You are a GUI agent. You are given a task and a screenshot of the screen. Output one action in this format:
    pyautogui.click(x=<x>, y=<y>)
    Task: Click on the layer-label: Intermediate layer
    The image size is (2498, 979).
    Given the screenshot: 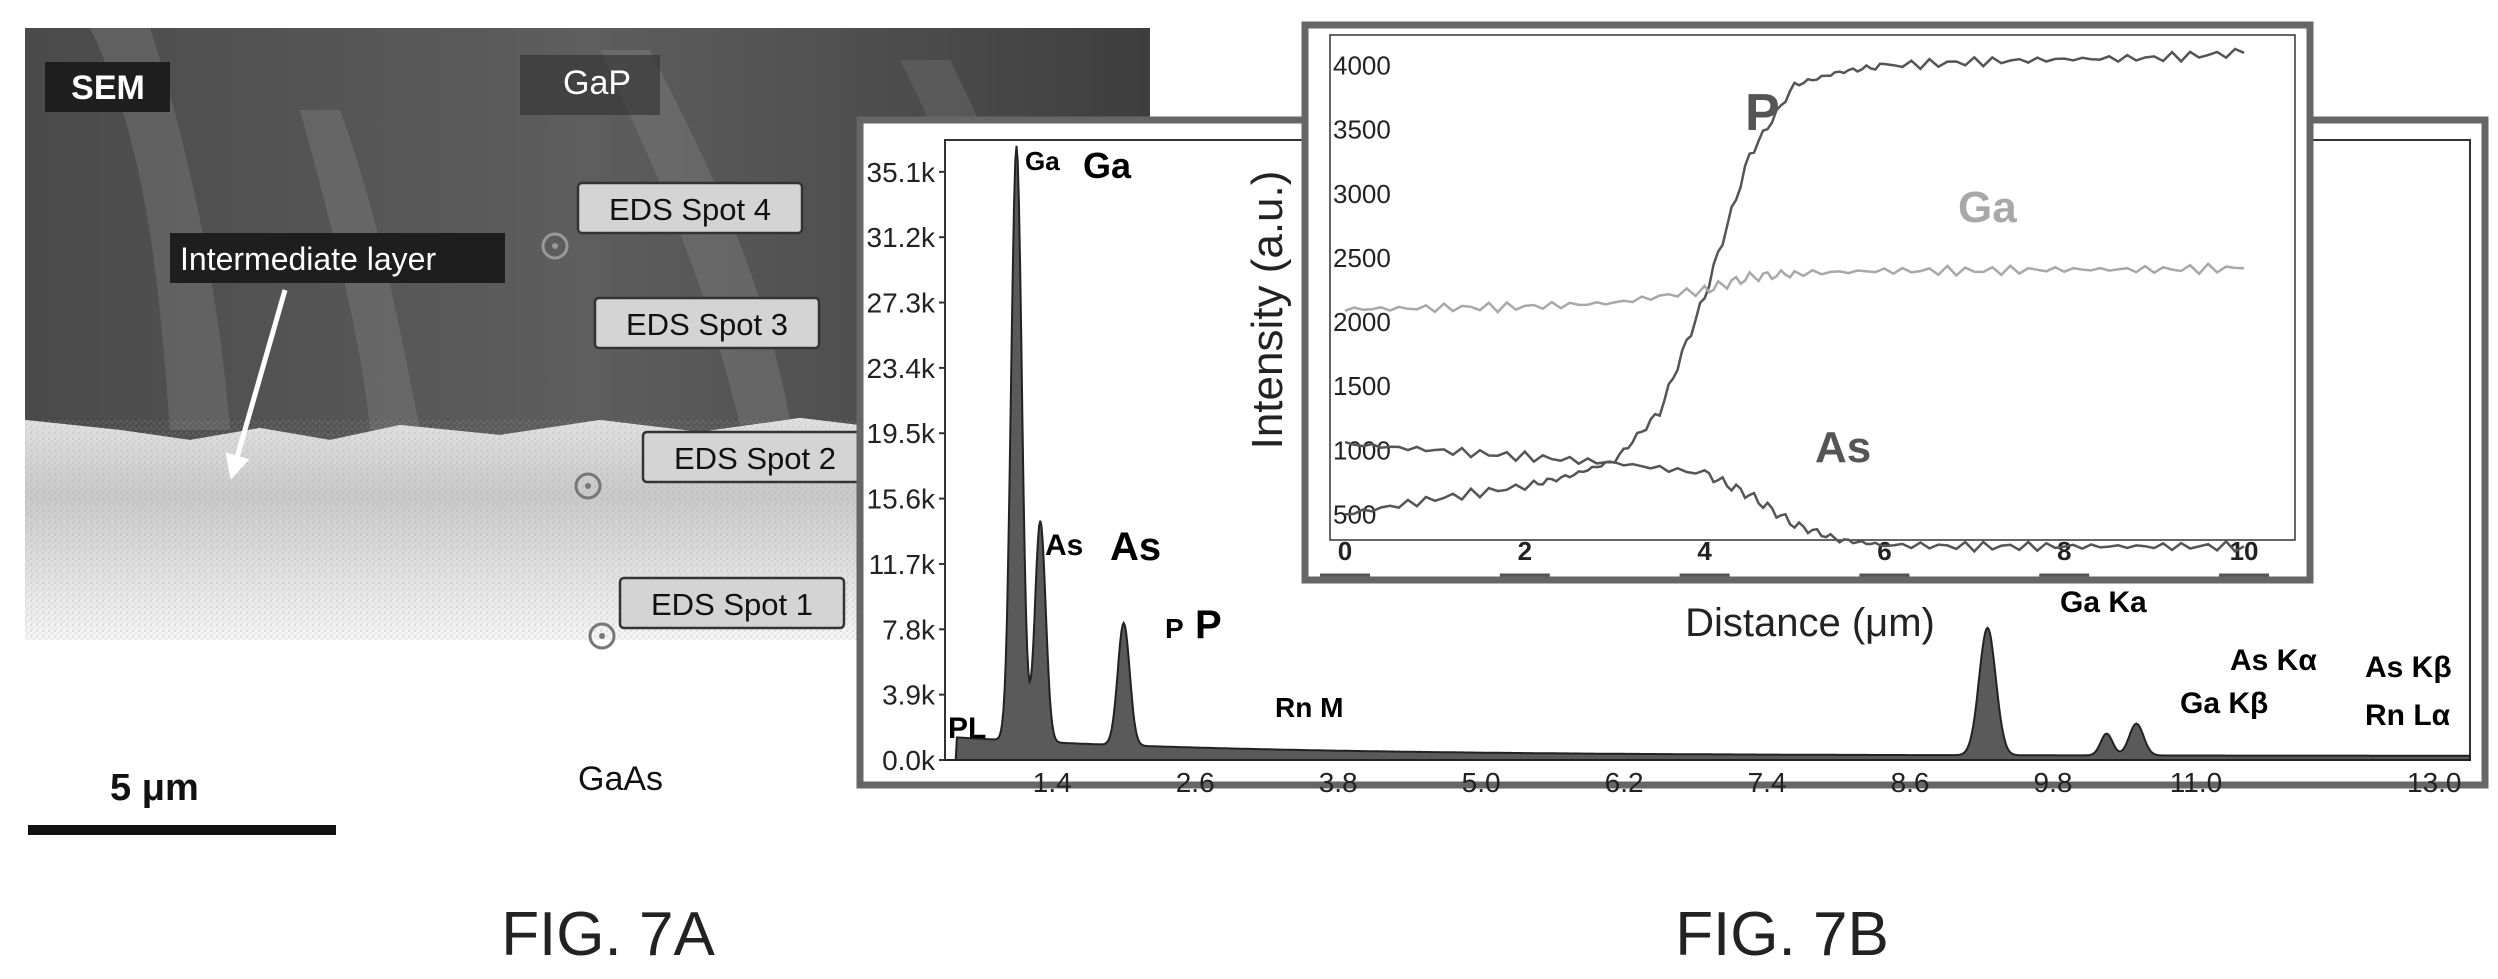 What is the action you would take?
    pyautogui.click(x=308, y=259)
    